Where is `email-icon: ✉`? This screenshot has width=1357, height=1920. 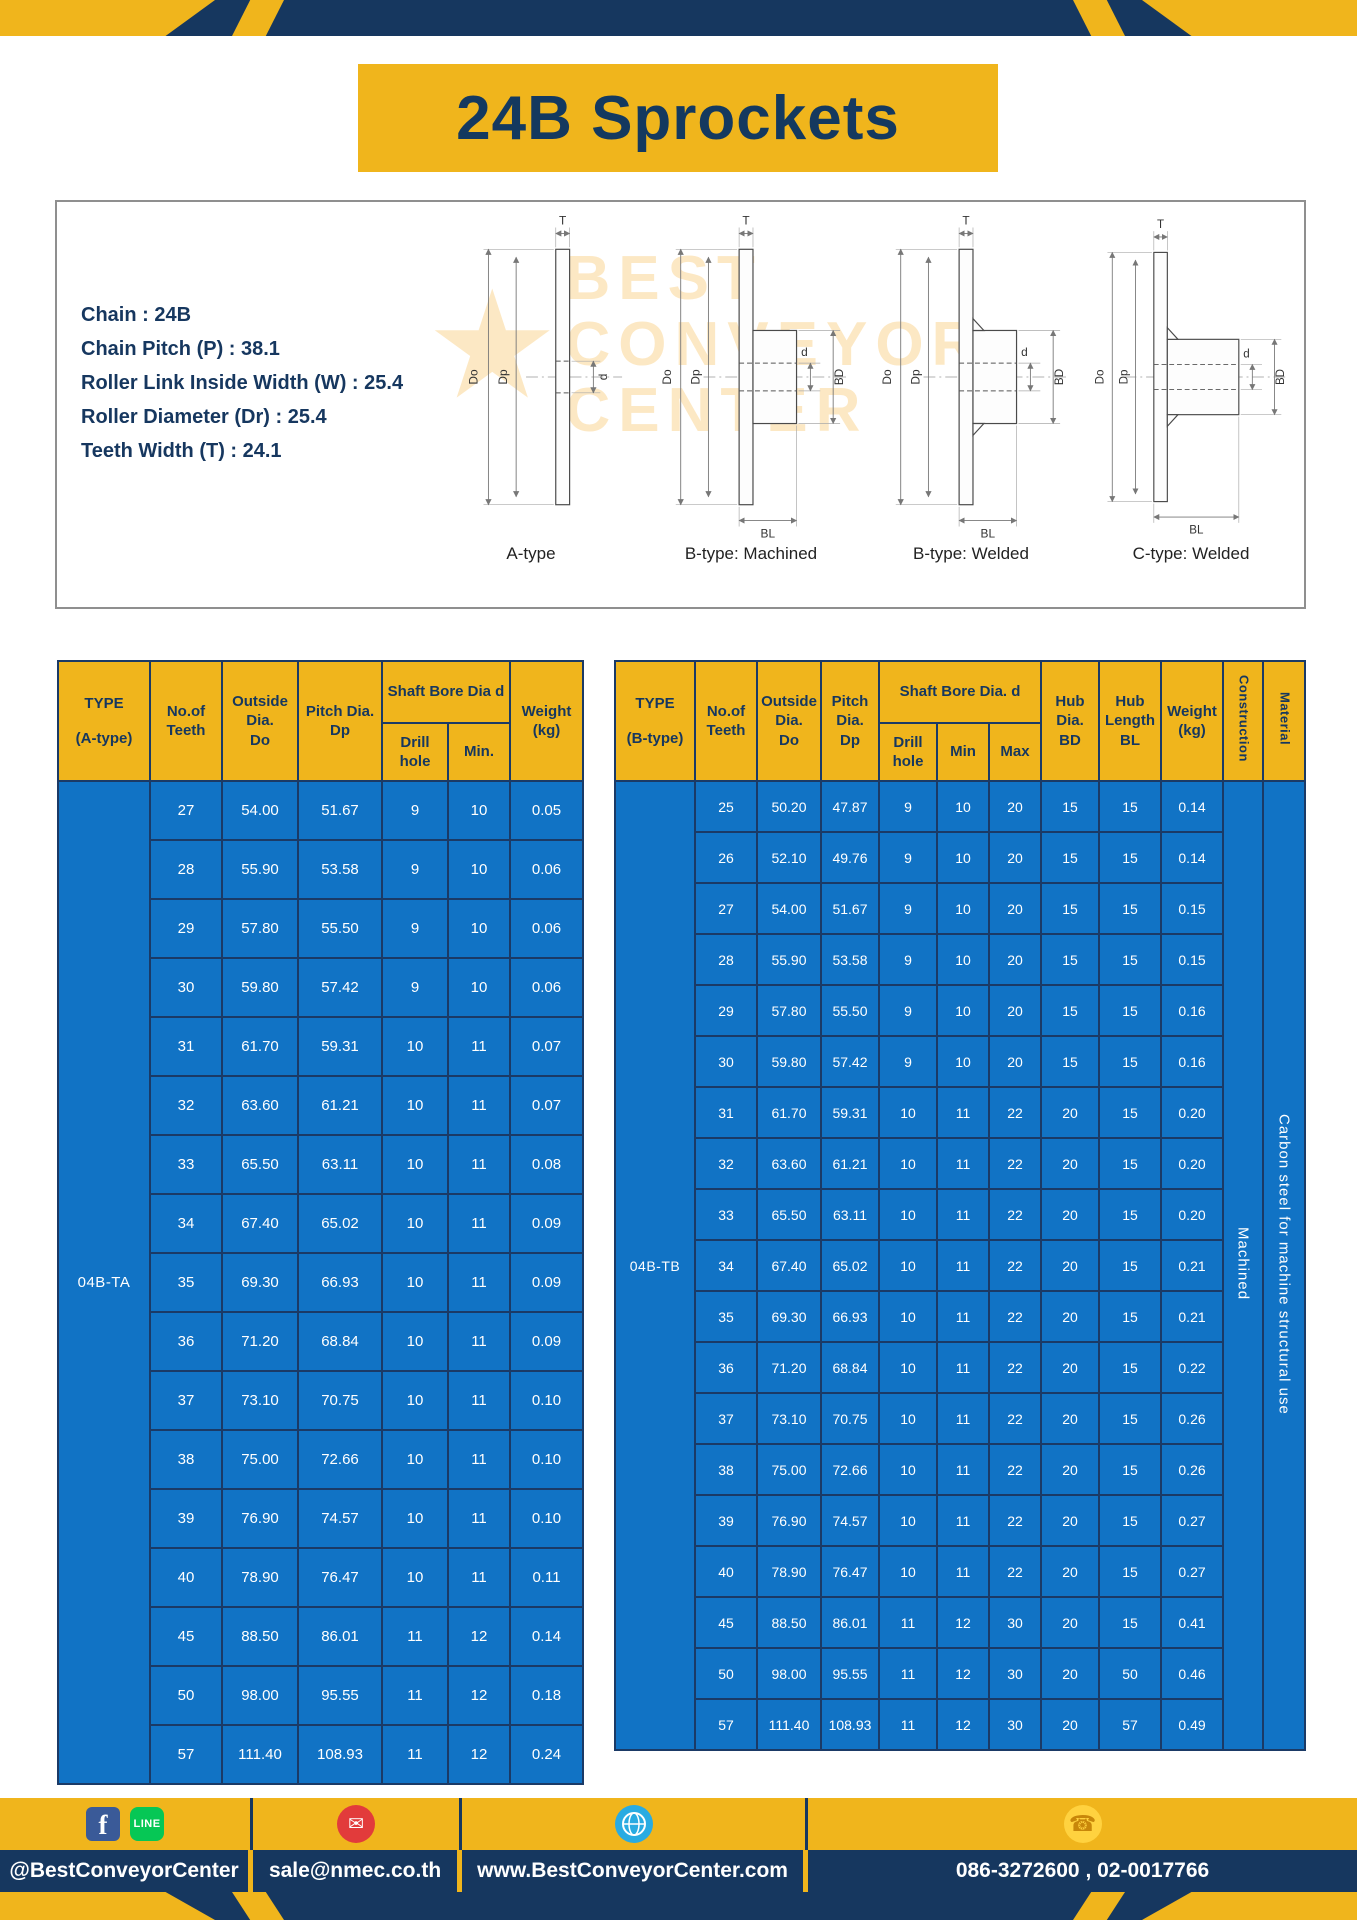 email-icon: ✉ is located at coordinates (356, 1824).